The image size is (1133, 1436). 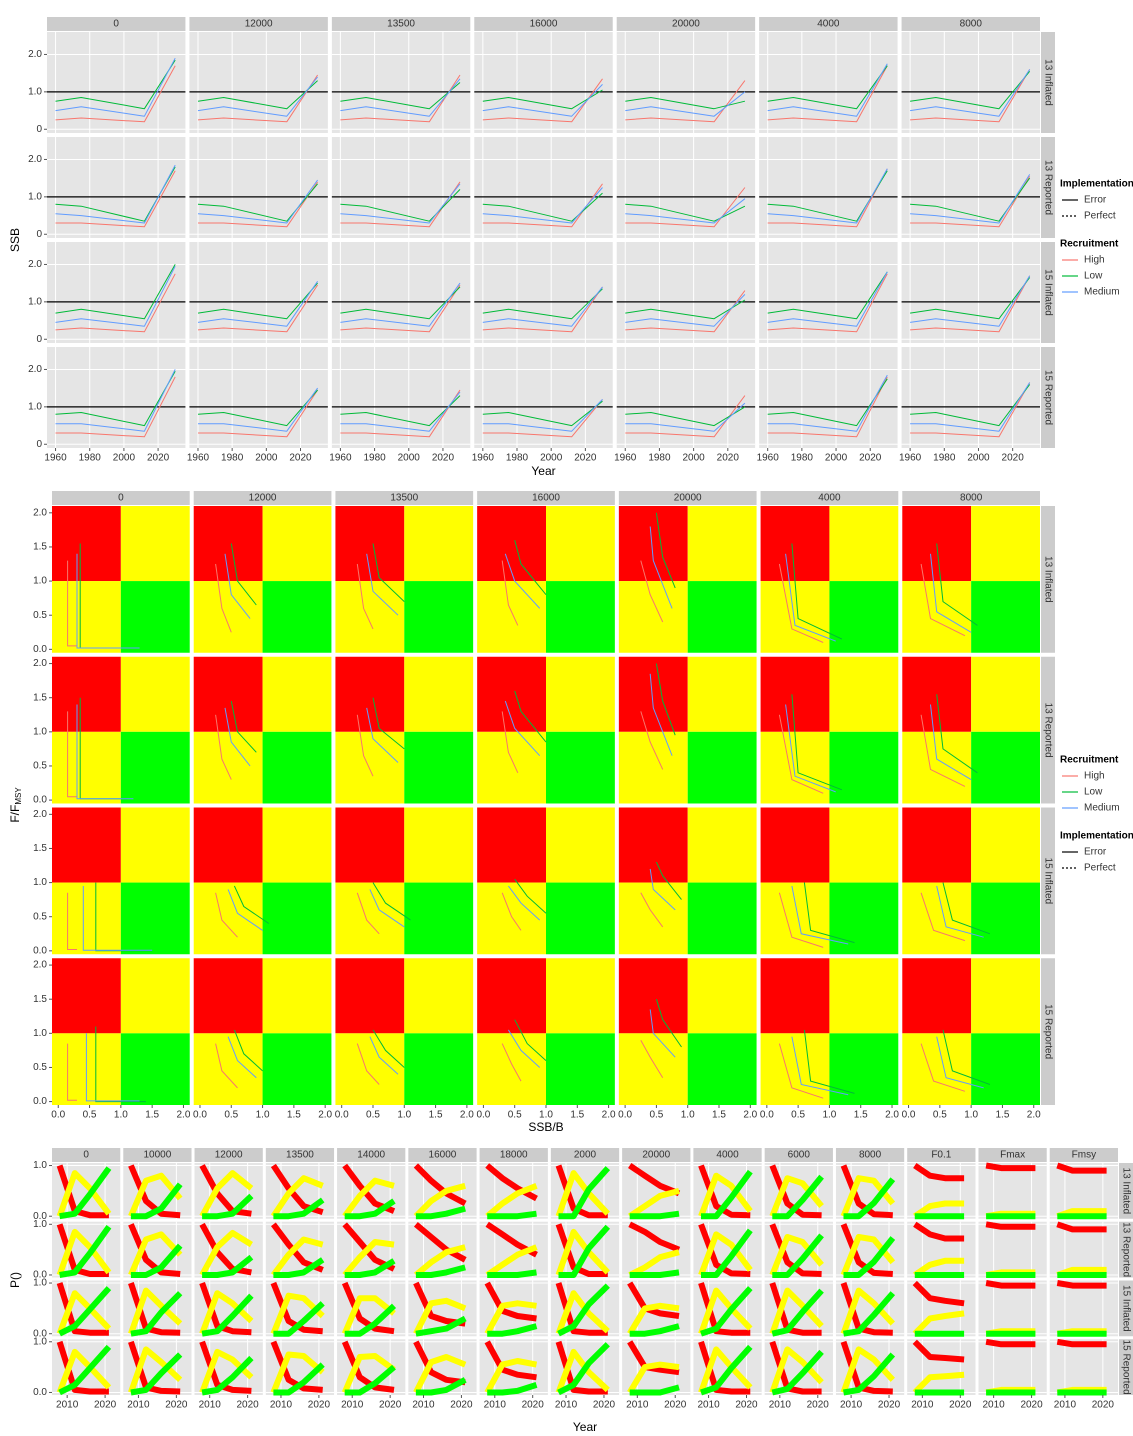 What do you see at coordinates (1093, 792) in the screenshot?
I see `legend-label: Low` at bounding box center [1093, 792].